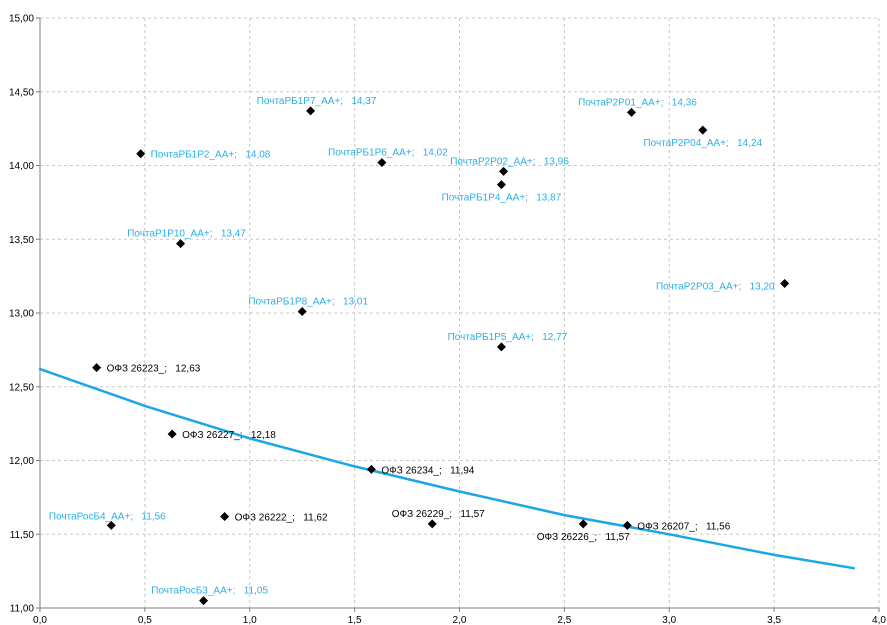 This screenshot has height=625, width=887. Describe the element at coordinates (669, 620) in the screenshot. I see `x-tick-label: 3,0` at that location.